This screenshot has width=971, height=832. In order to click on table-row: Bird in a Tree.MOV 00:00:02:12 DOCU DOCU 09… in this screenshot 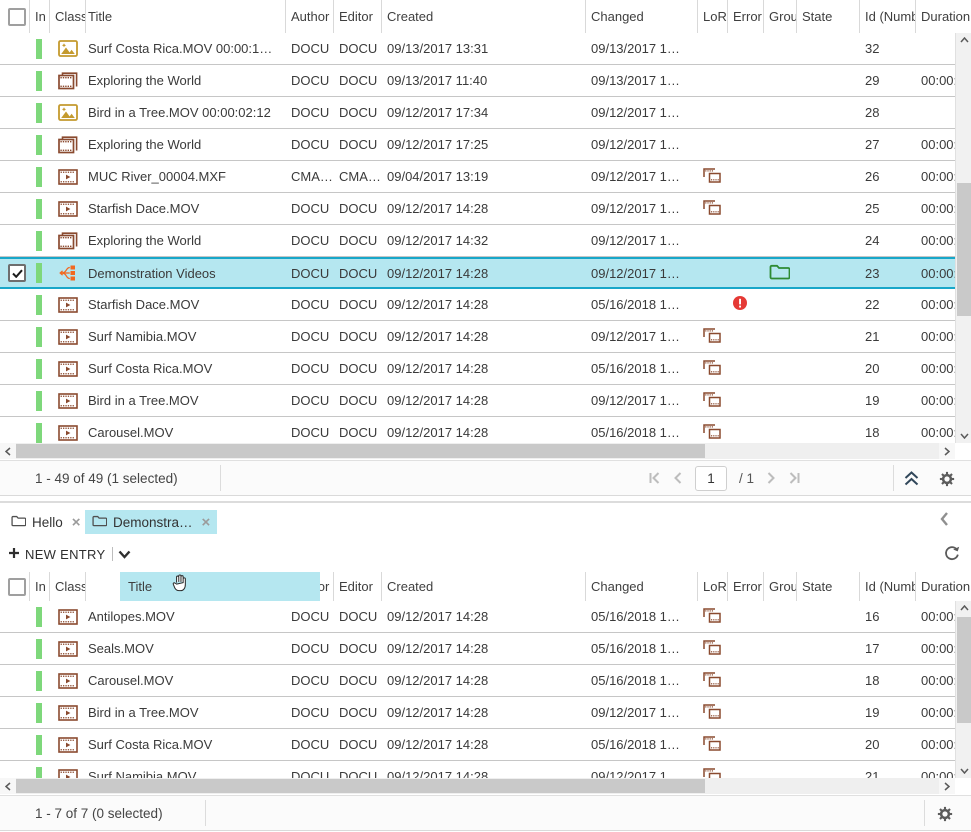, I will do `click(477, 113)`.